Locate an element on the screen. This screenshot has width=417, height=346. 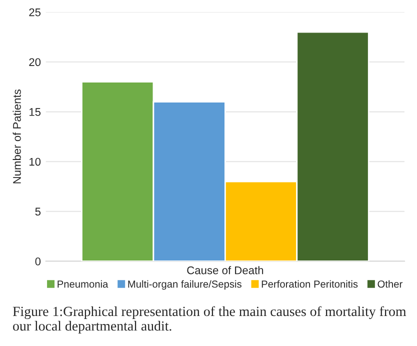
y-tick-label: 10 is located at coordinates (35, 162).